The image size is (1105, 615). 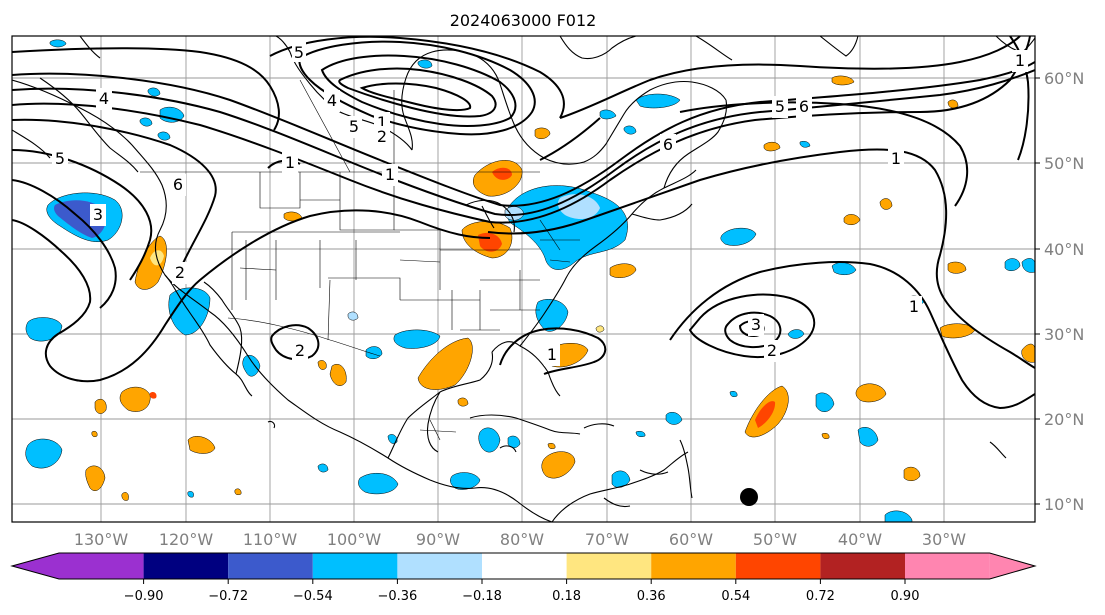 I want to click on blob-e-orange3, so click(x=957, y=267).